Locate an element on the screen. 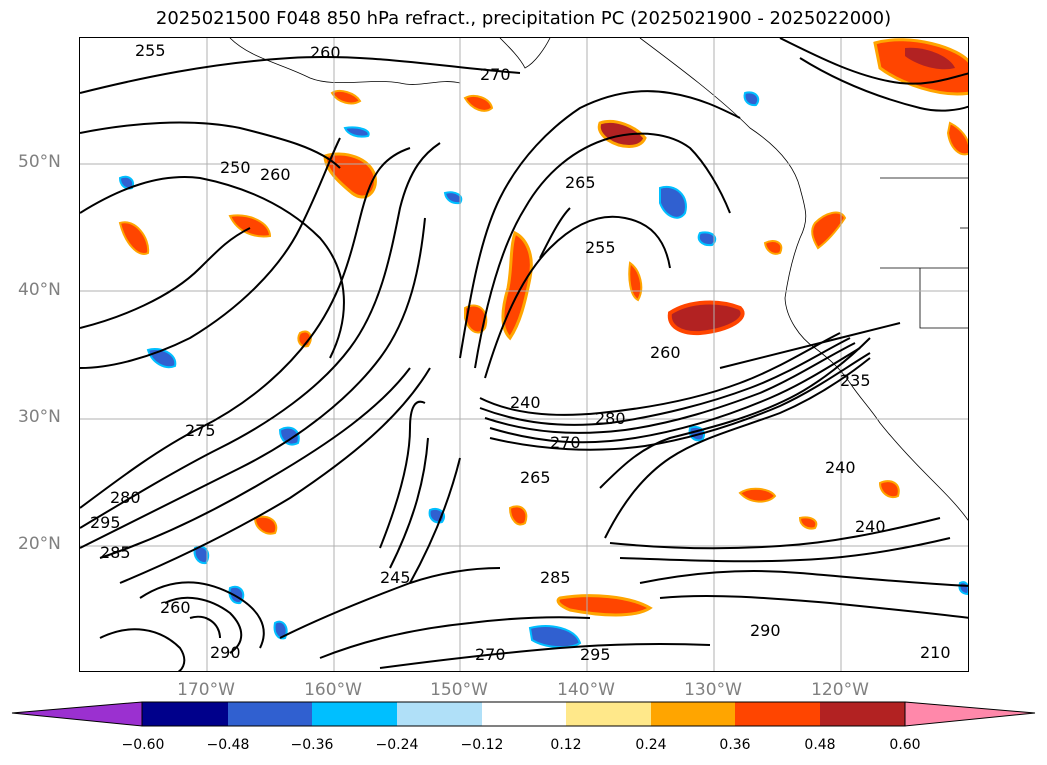  colorbar is located at coordinates (523, 714).